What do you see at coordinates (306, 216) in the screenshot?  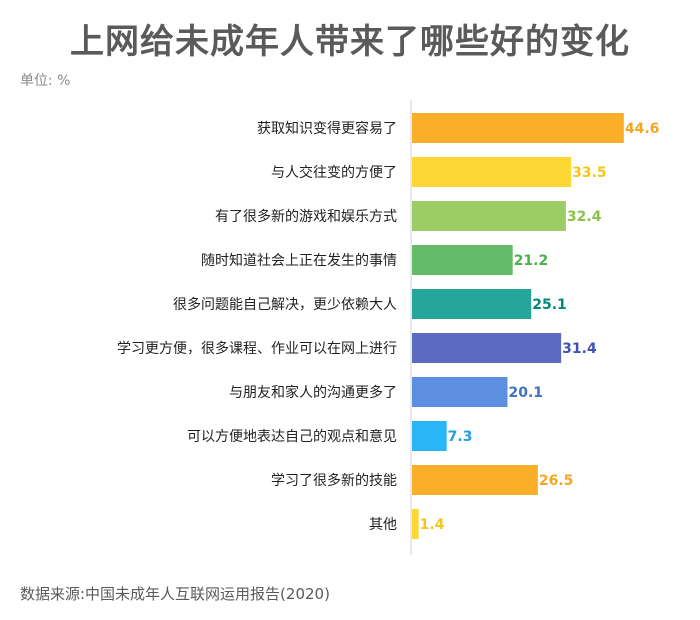 I see `category-label-2: 有了很多新的游戏和娱乐方式` at bounding box center [306, 216].